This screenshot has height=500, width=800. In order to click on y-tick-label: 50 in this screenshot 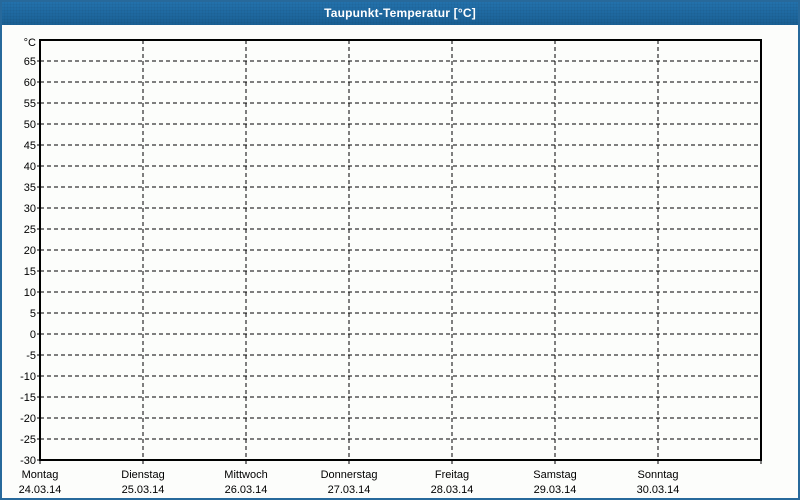, I will do `click(30, 125)`.